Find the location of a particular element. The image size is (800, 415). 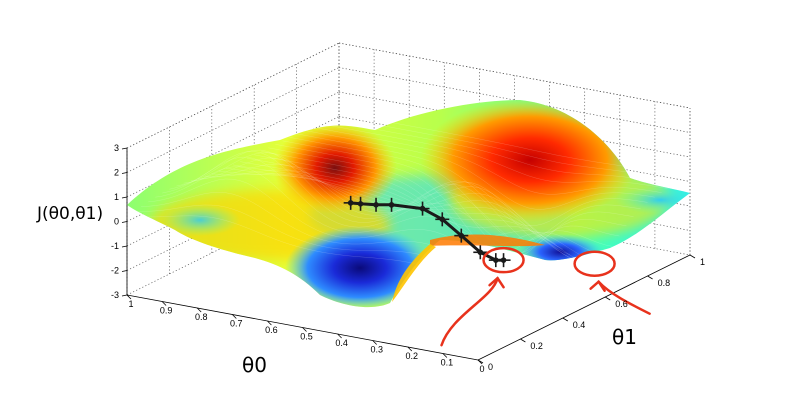

x-tick-label: 0.9 is located at coordinates (166, 311).